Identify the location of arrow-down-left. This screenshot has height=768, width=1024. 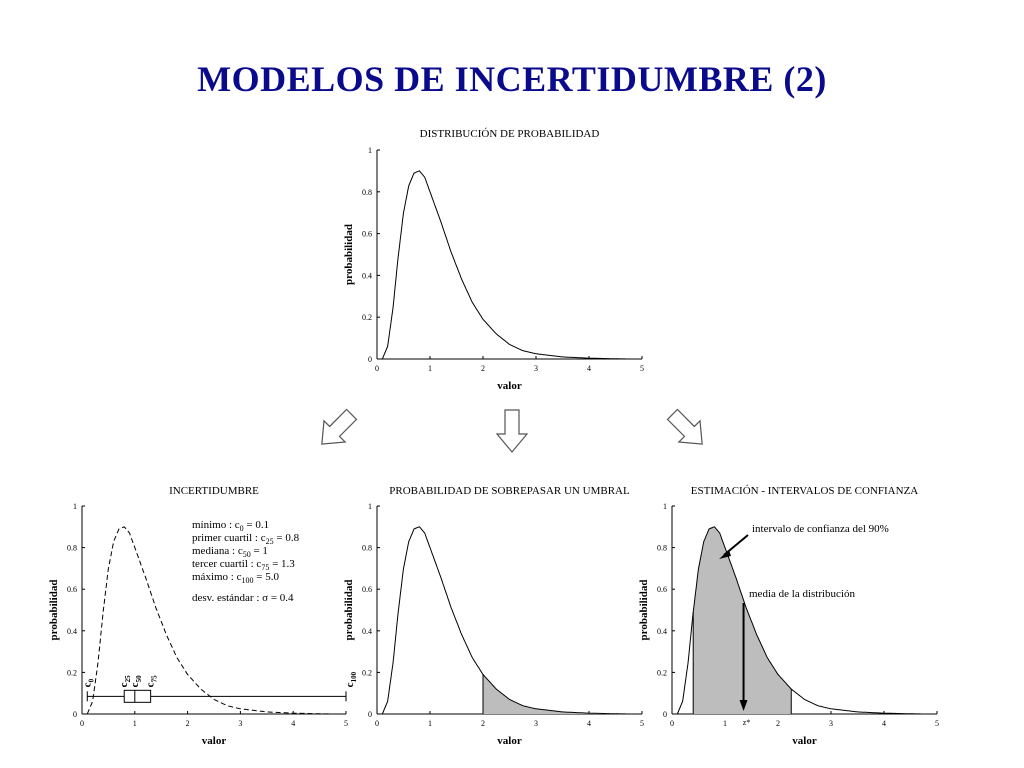
(339, 426).